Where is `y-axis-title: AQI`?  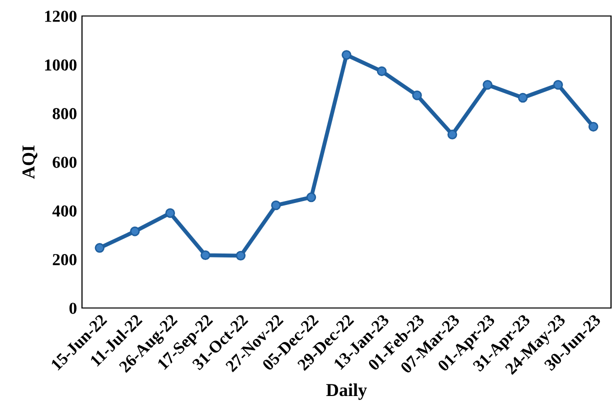 y-axis-title: AQI is located at coordinates (30, 162).